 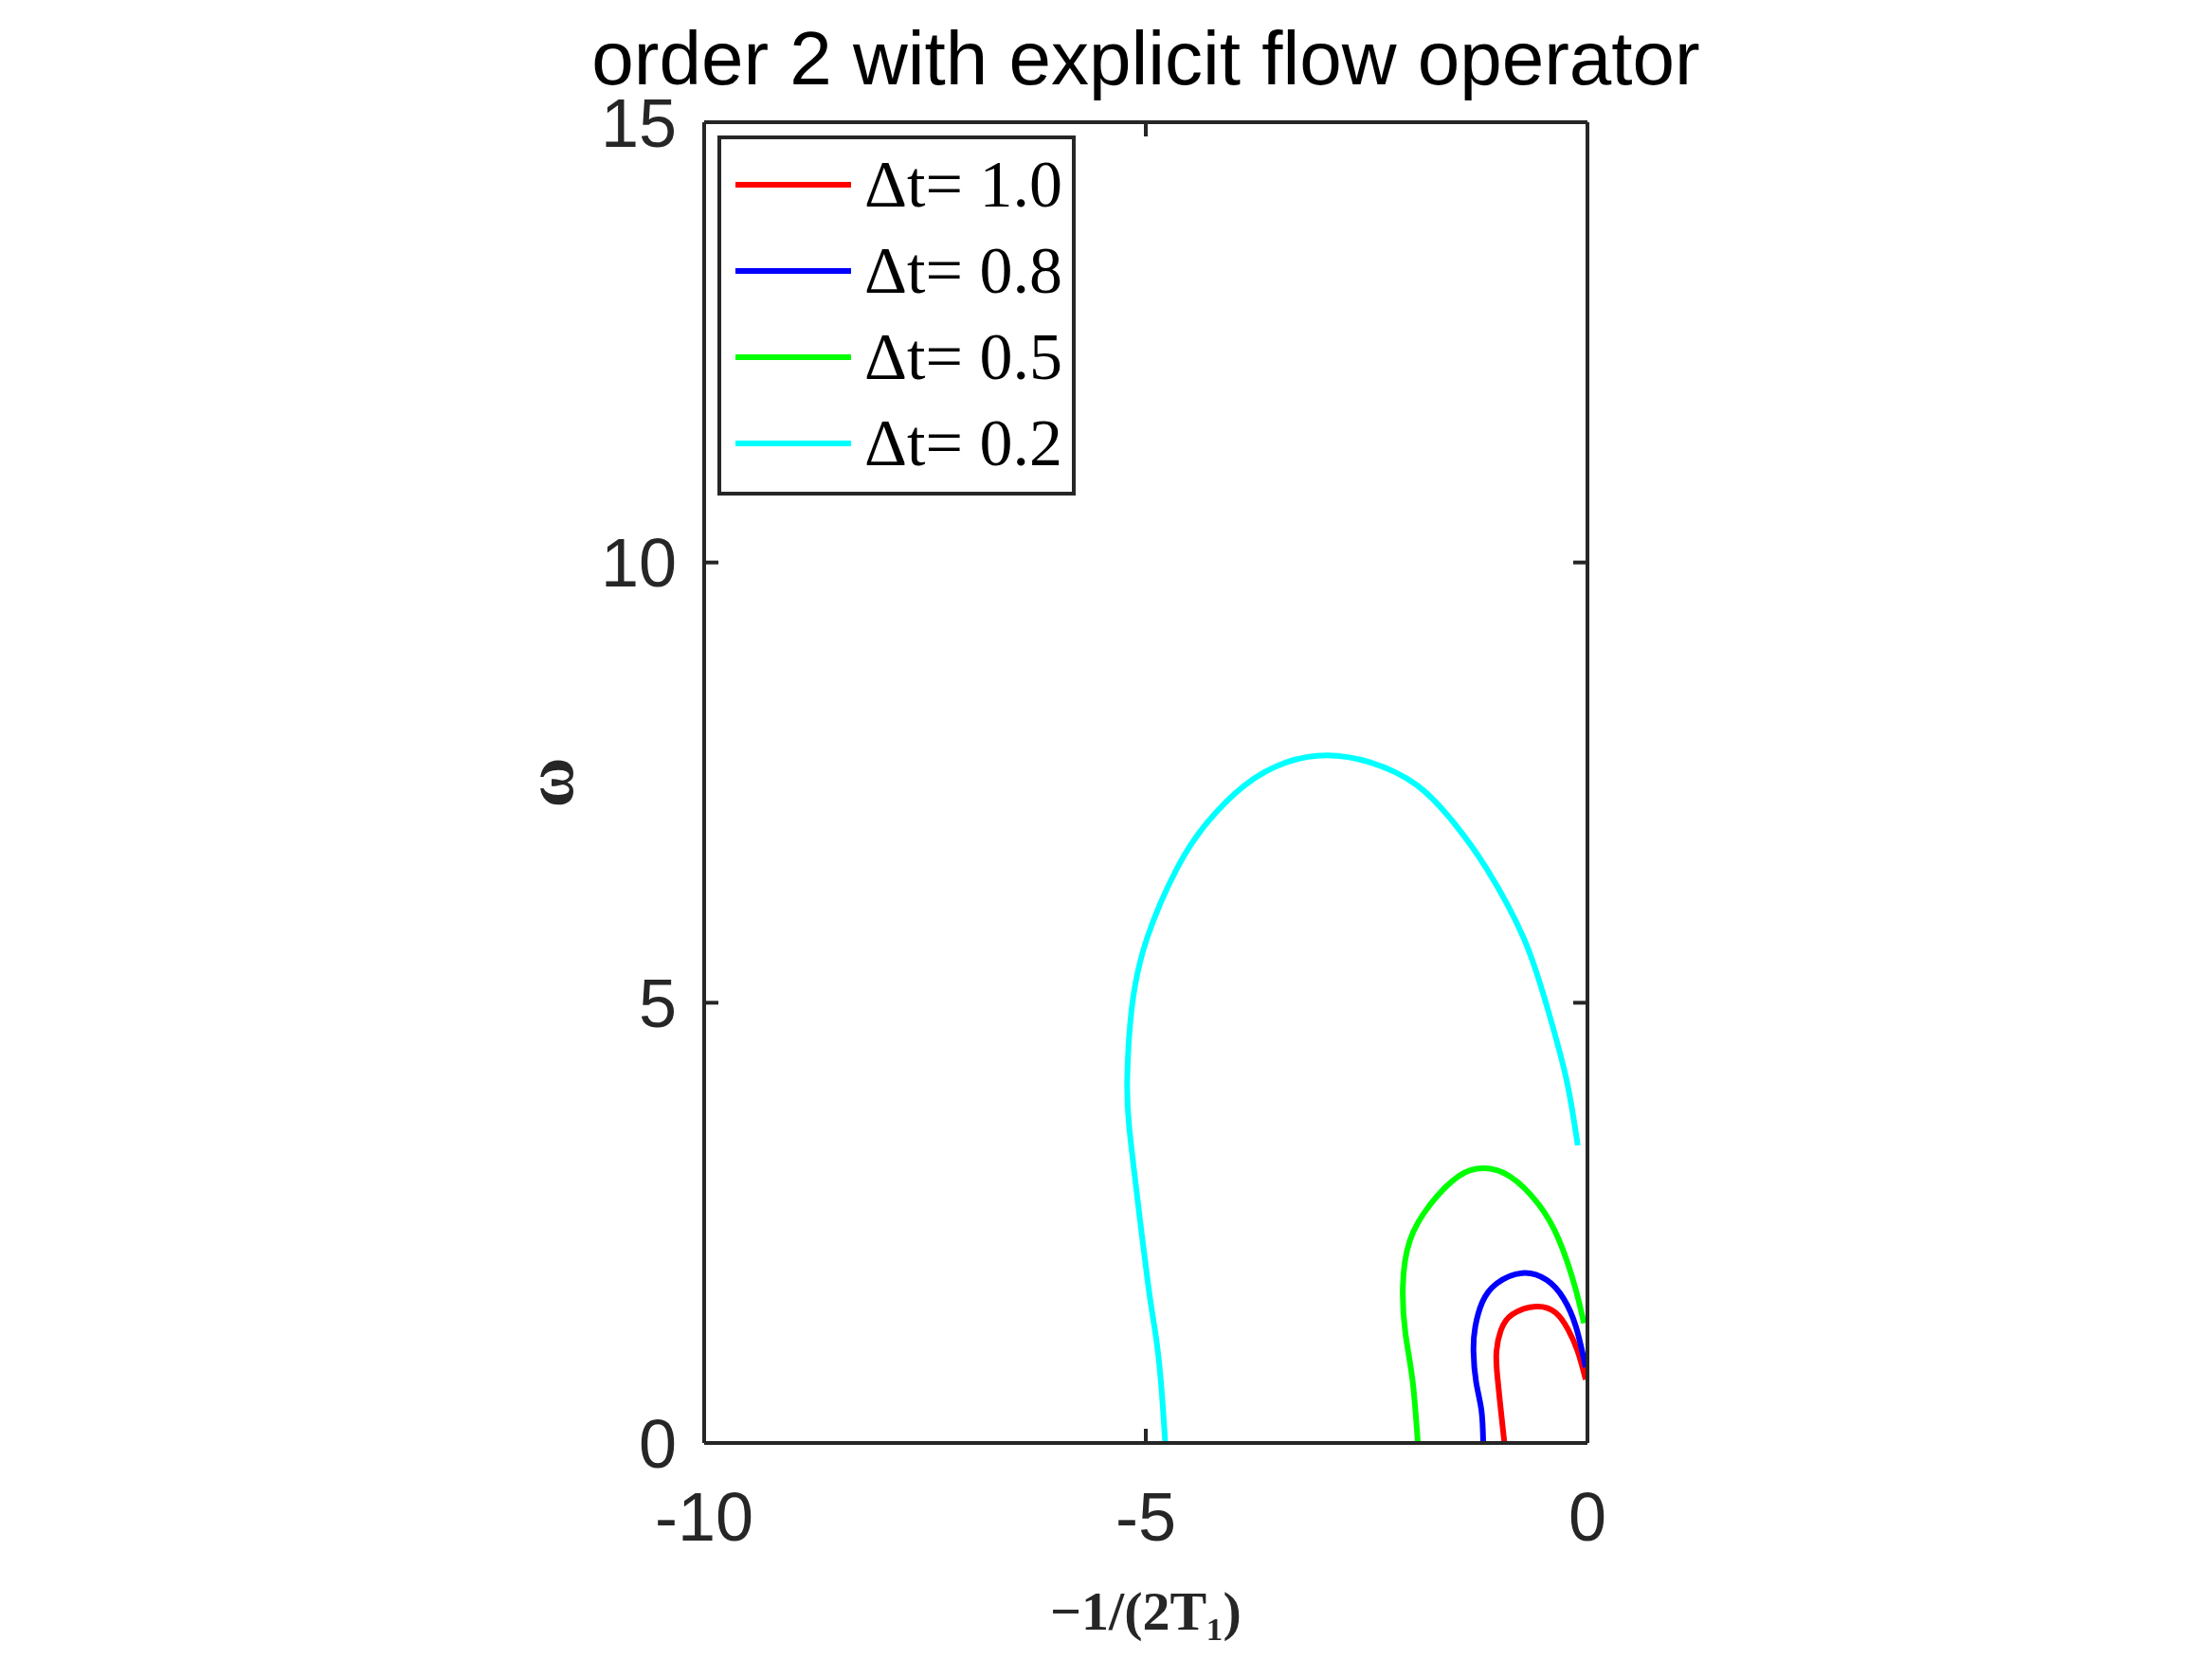 What do you see at coordinates (1146, 1517) in the screenshot?
I see `x-tick-label: -5` at bounding box center [1146, 1517].